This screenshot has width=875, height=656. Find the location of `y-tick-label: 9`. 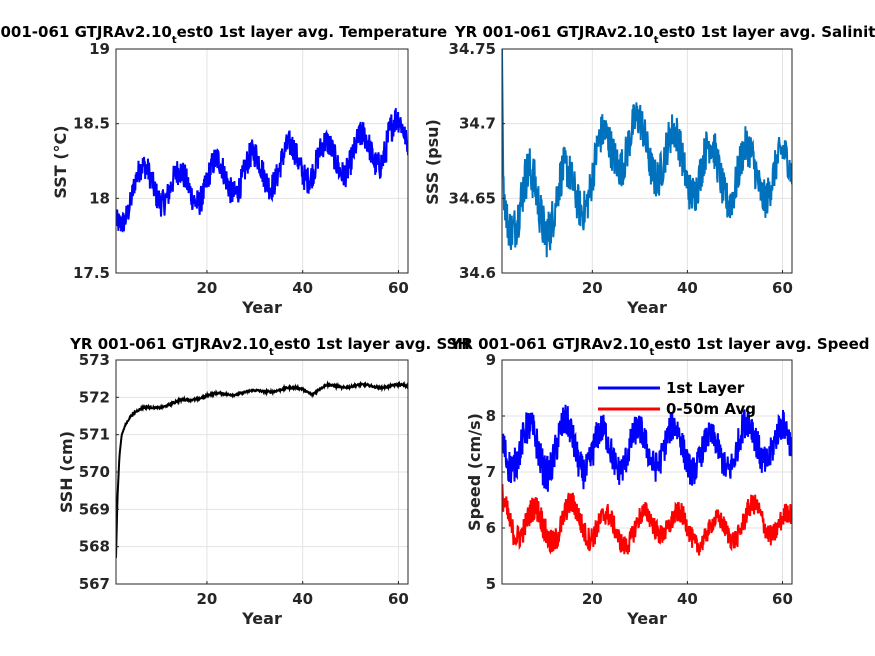

y-tick-label: 9 is located at coordinates (491, 360).